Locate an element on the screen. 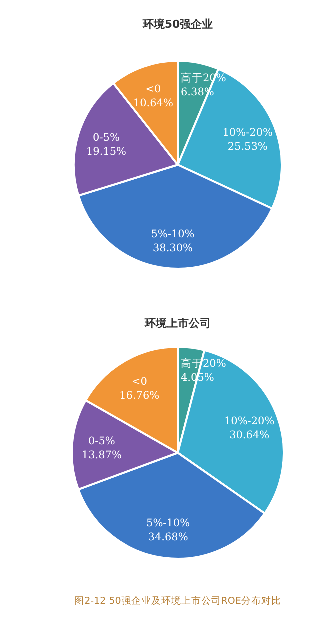 The width and height of the screenshot is (336, 635). data-label: 10.64% is located at coordinates (153, 103).